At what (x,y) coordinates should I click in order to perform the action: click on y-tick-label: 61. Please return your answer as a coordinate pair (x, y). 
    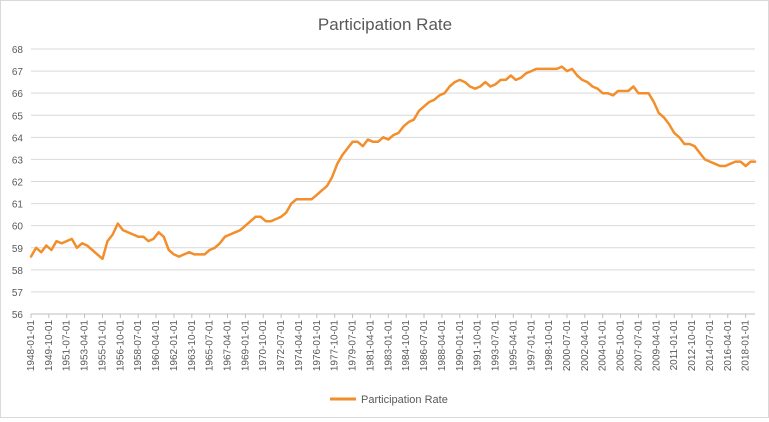
    Looking at the image, I should click on (18, 205).